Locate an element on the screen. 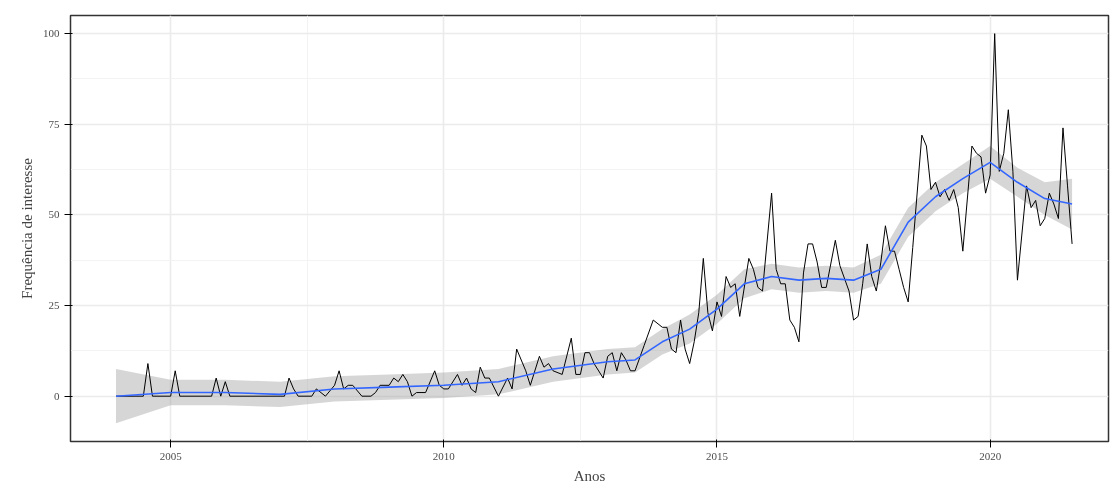 The width and height of the screenshot is (1113, 486). y-tick-label: 75 is located at coordinates (54, 123).